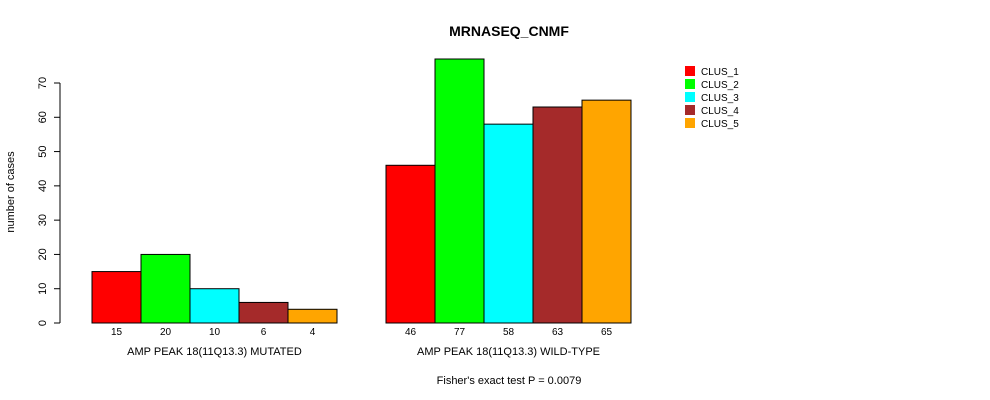 The width and height of the screenshot is (990, 400). I want to click on bar-value-label: 58, so click(509, 332).